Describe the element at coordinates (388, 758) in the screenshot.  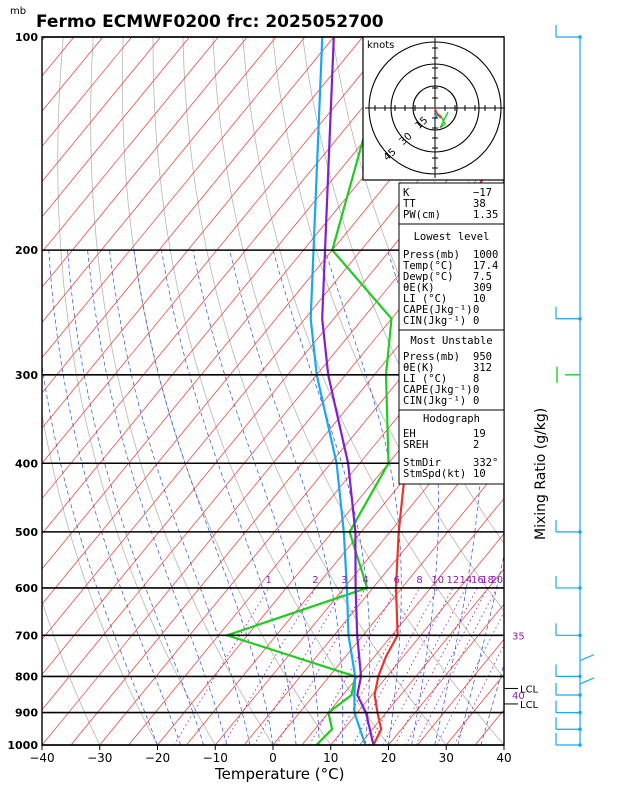
I see `x-tick-label: 20` at that location.